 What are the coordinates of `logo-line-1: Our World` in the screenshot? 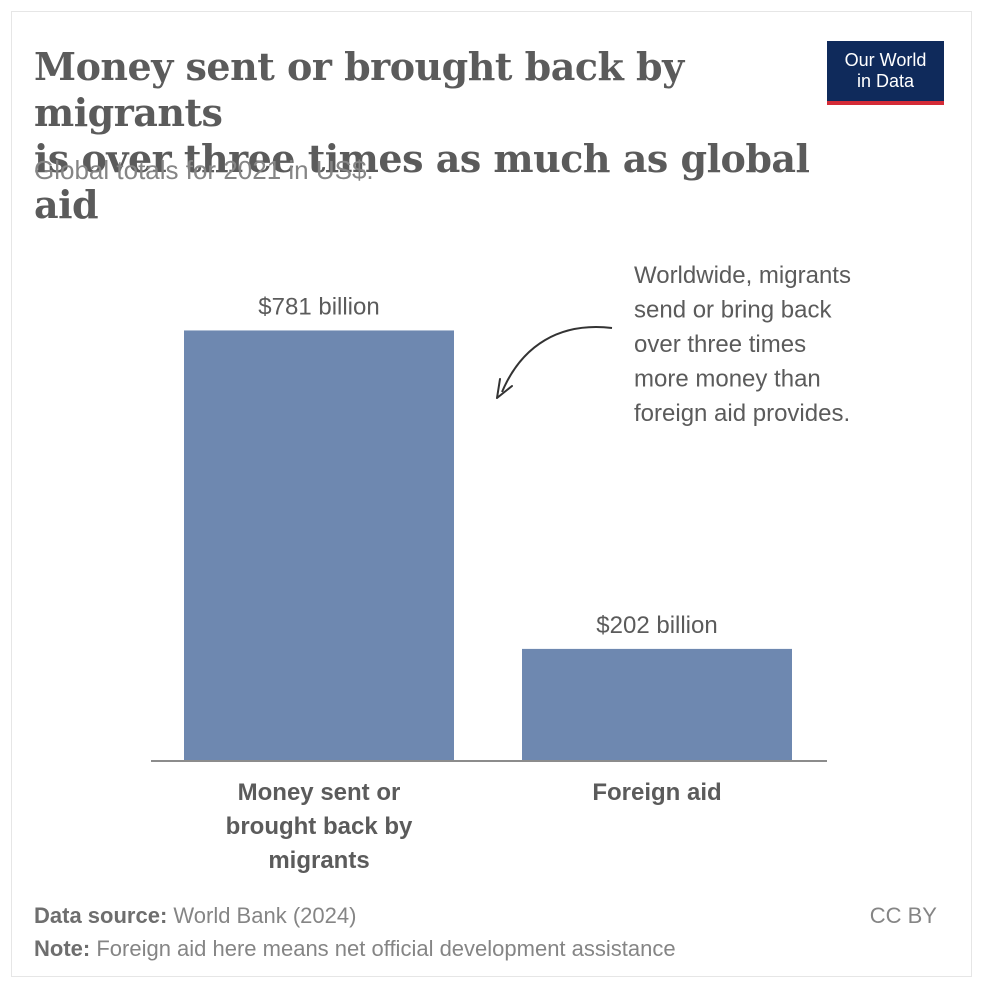 It's located at (885, 60).